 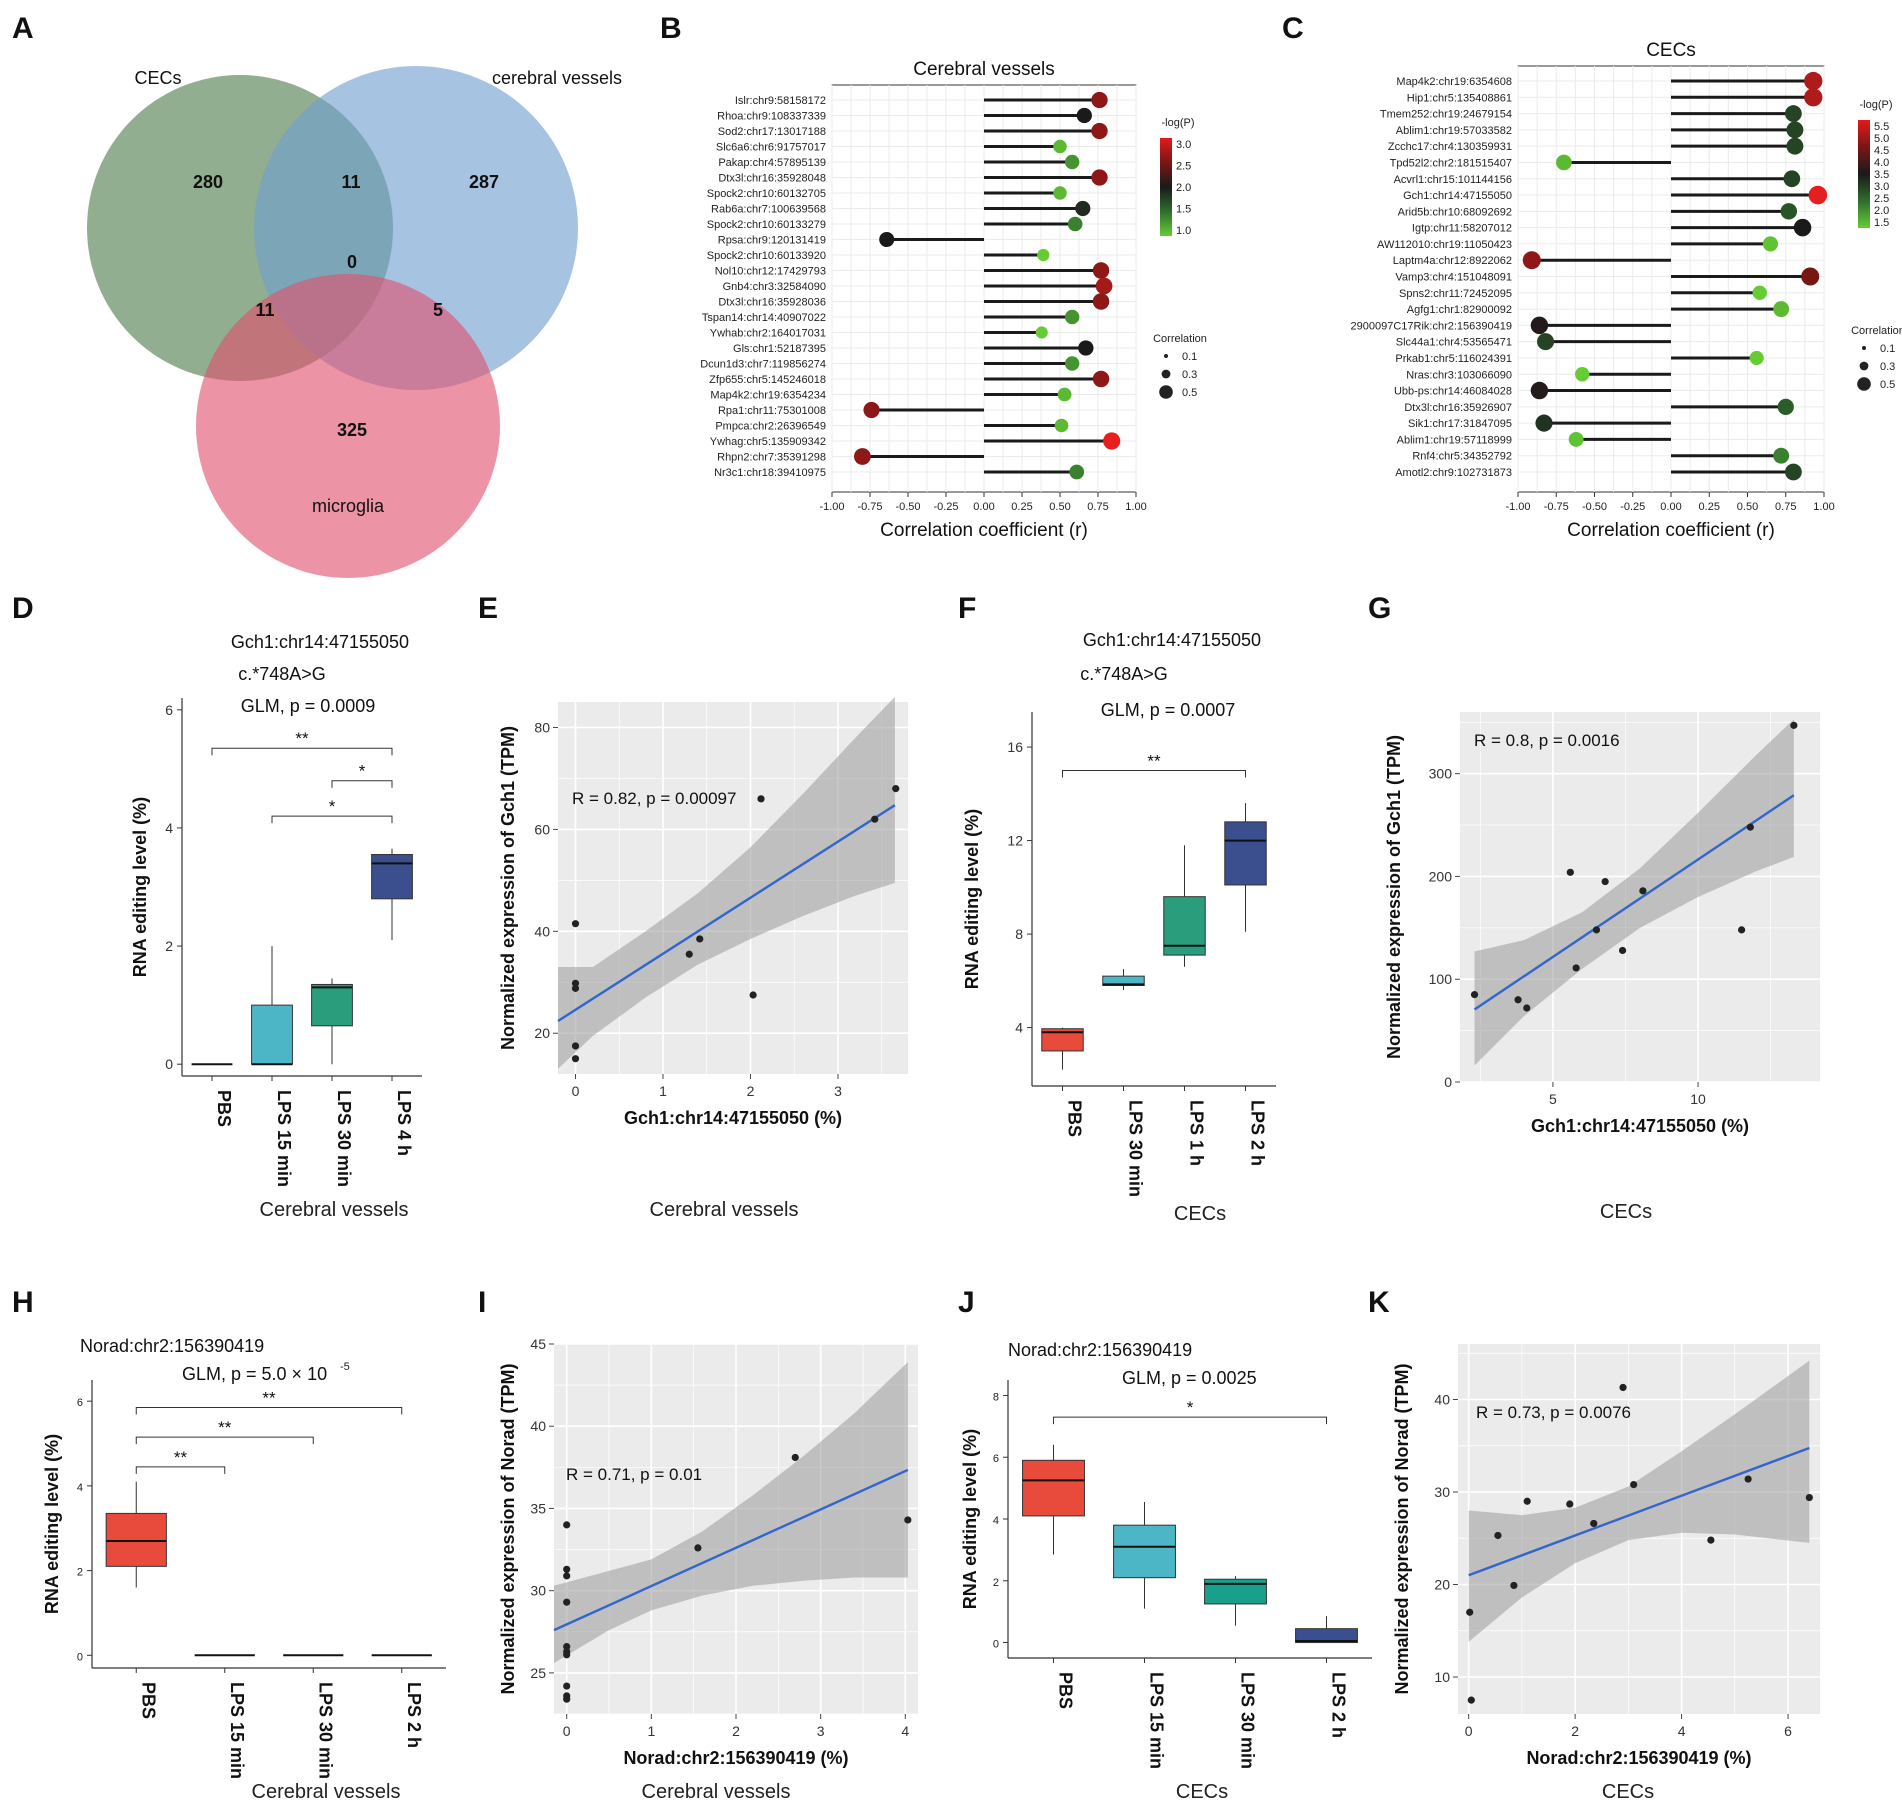 What do you see at coordinates (1453, 473) in the screenshot?
I see `gene-label: Amotl2:chr9:102731873` at bounding box center [1453, 473].